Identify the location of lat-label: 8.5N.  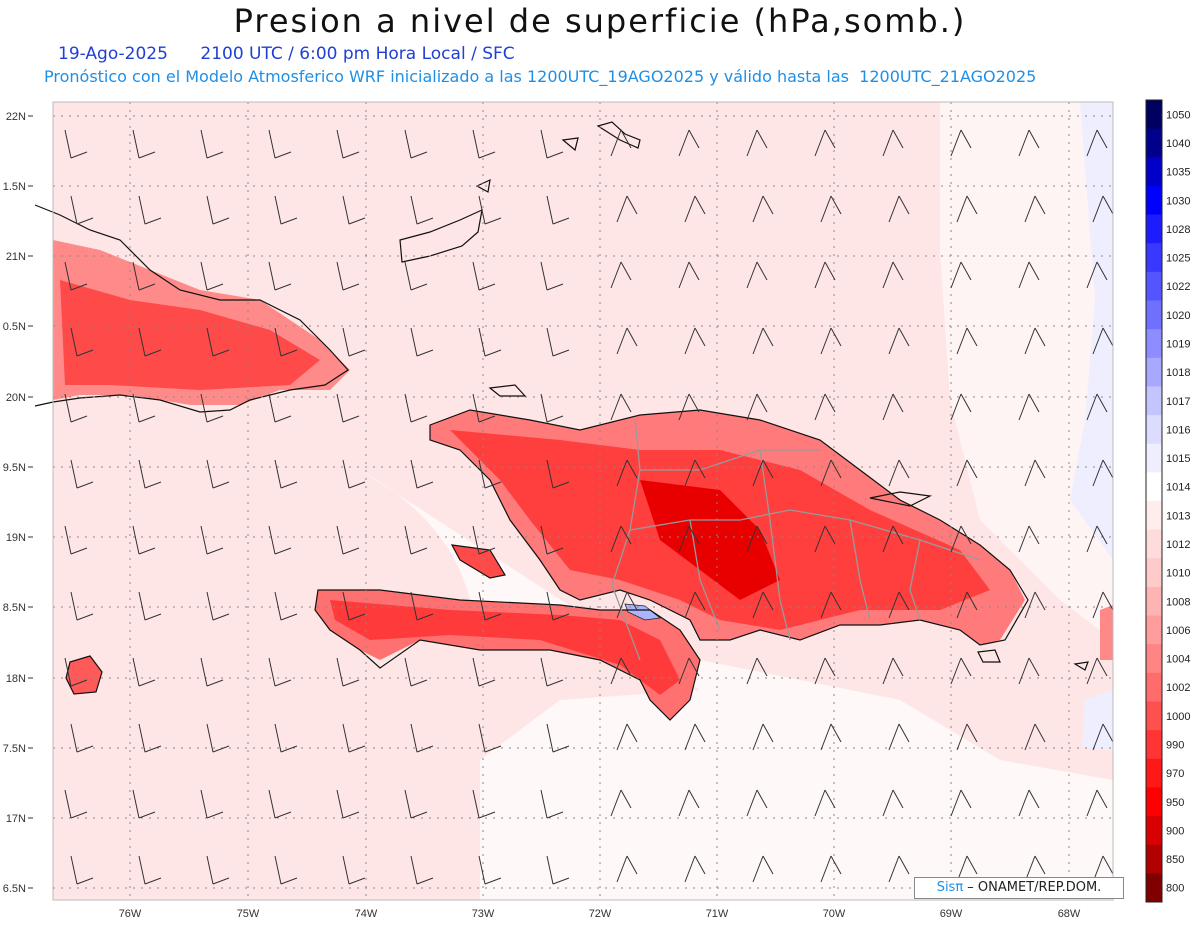
(14, 608).